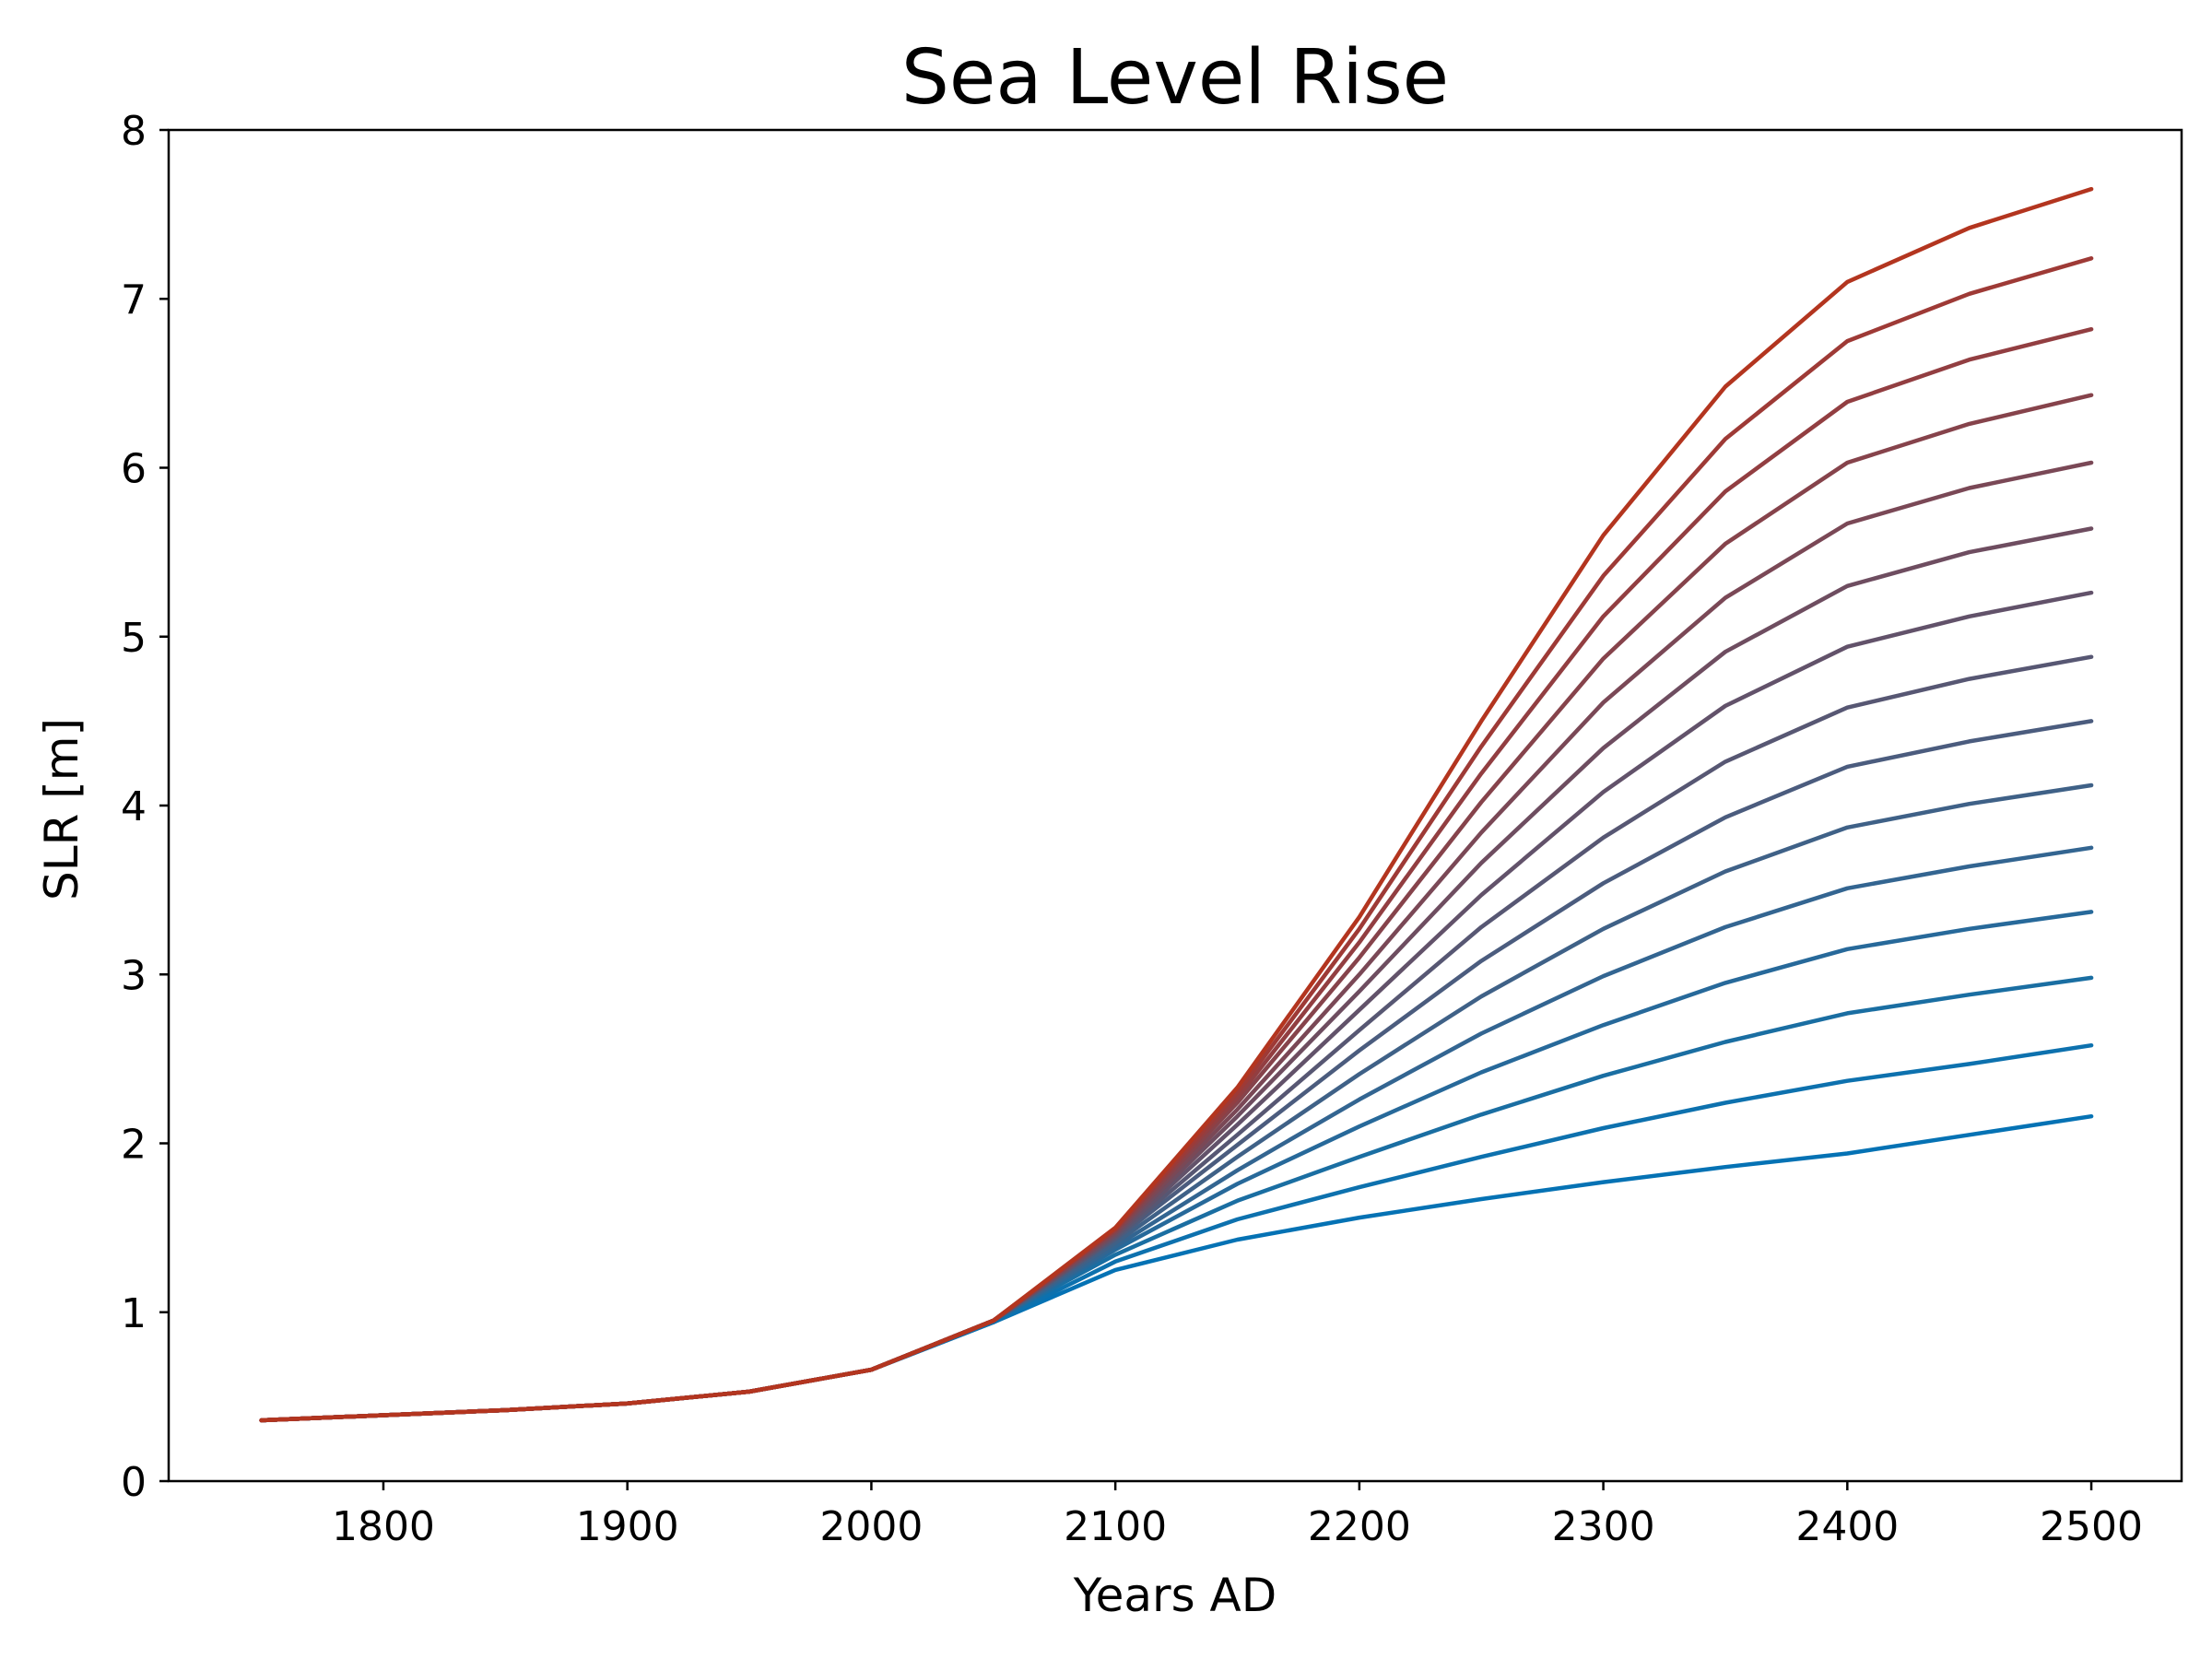 This screenshot has width=2212, height=1659. I want to click on x-tick-label-1900: 1900, so click(627, 1526).